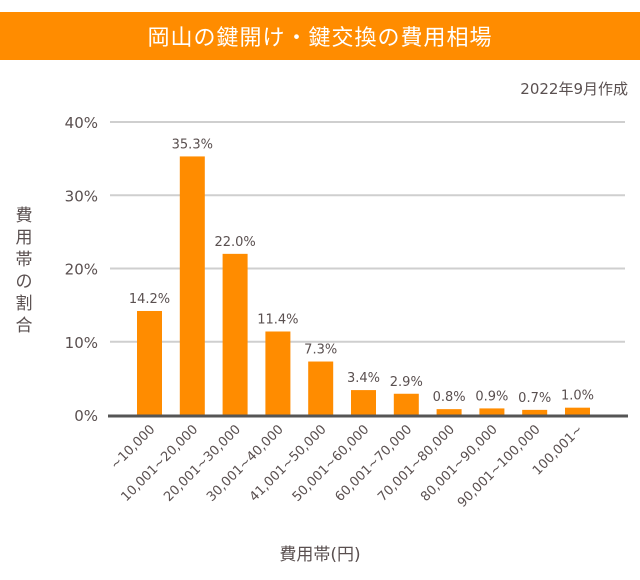 This screenshot has height=580, width=640. I want to click on x-tick-label: 70,001~80,000, so click(416, 463).